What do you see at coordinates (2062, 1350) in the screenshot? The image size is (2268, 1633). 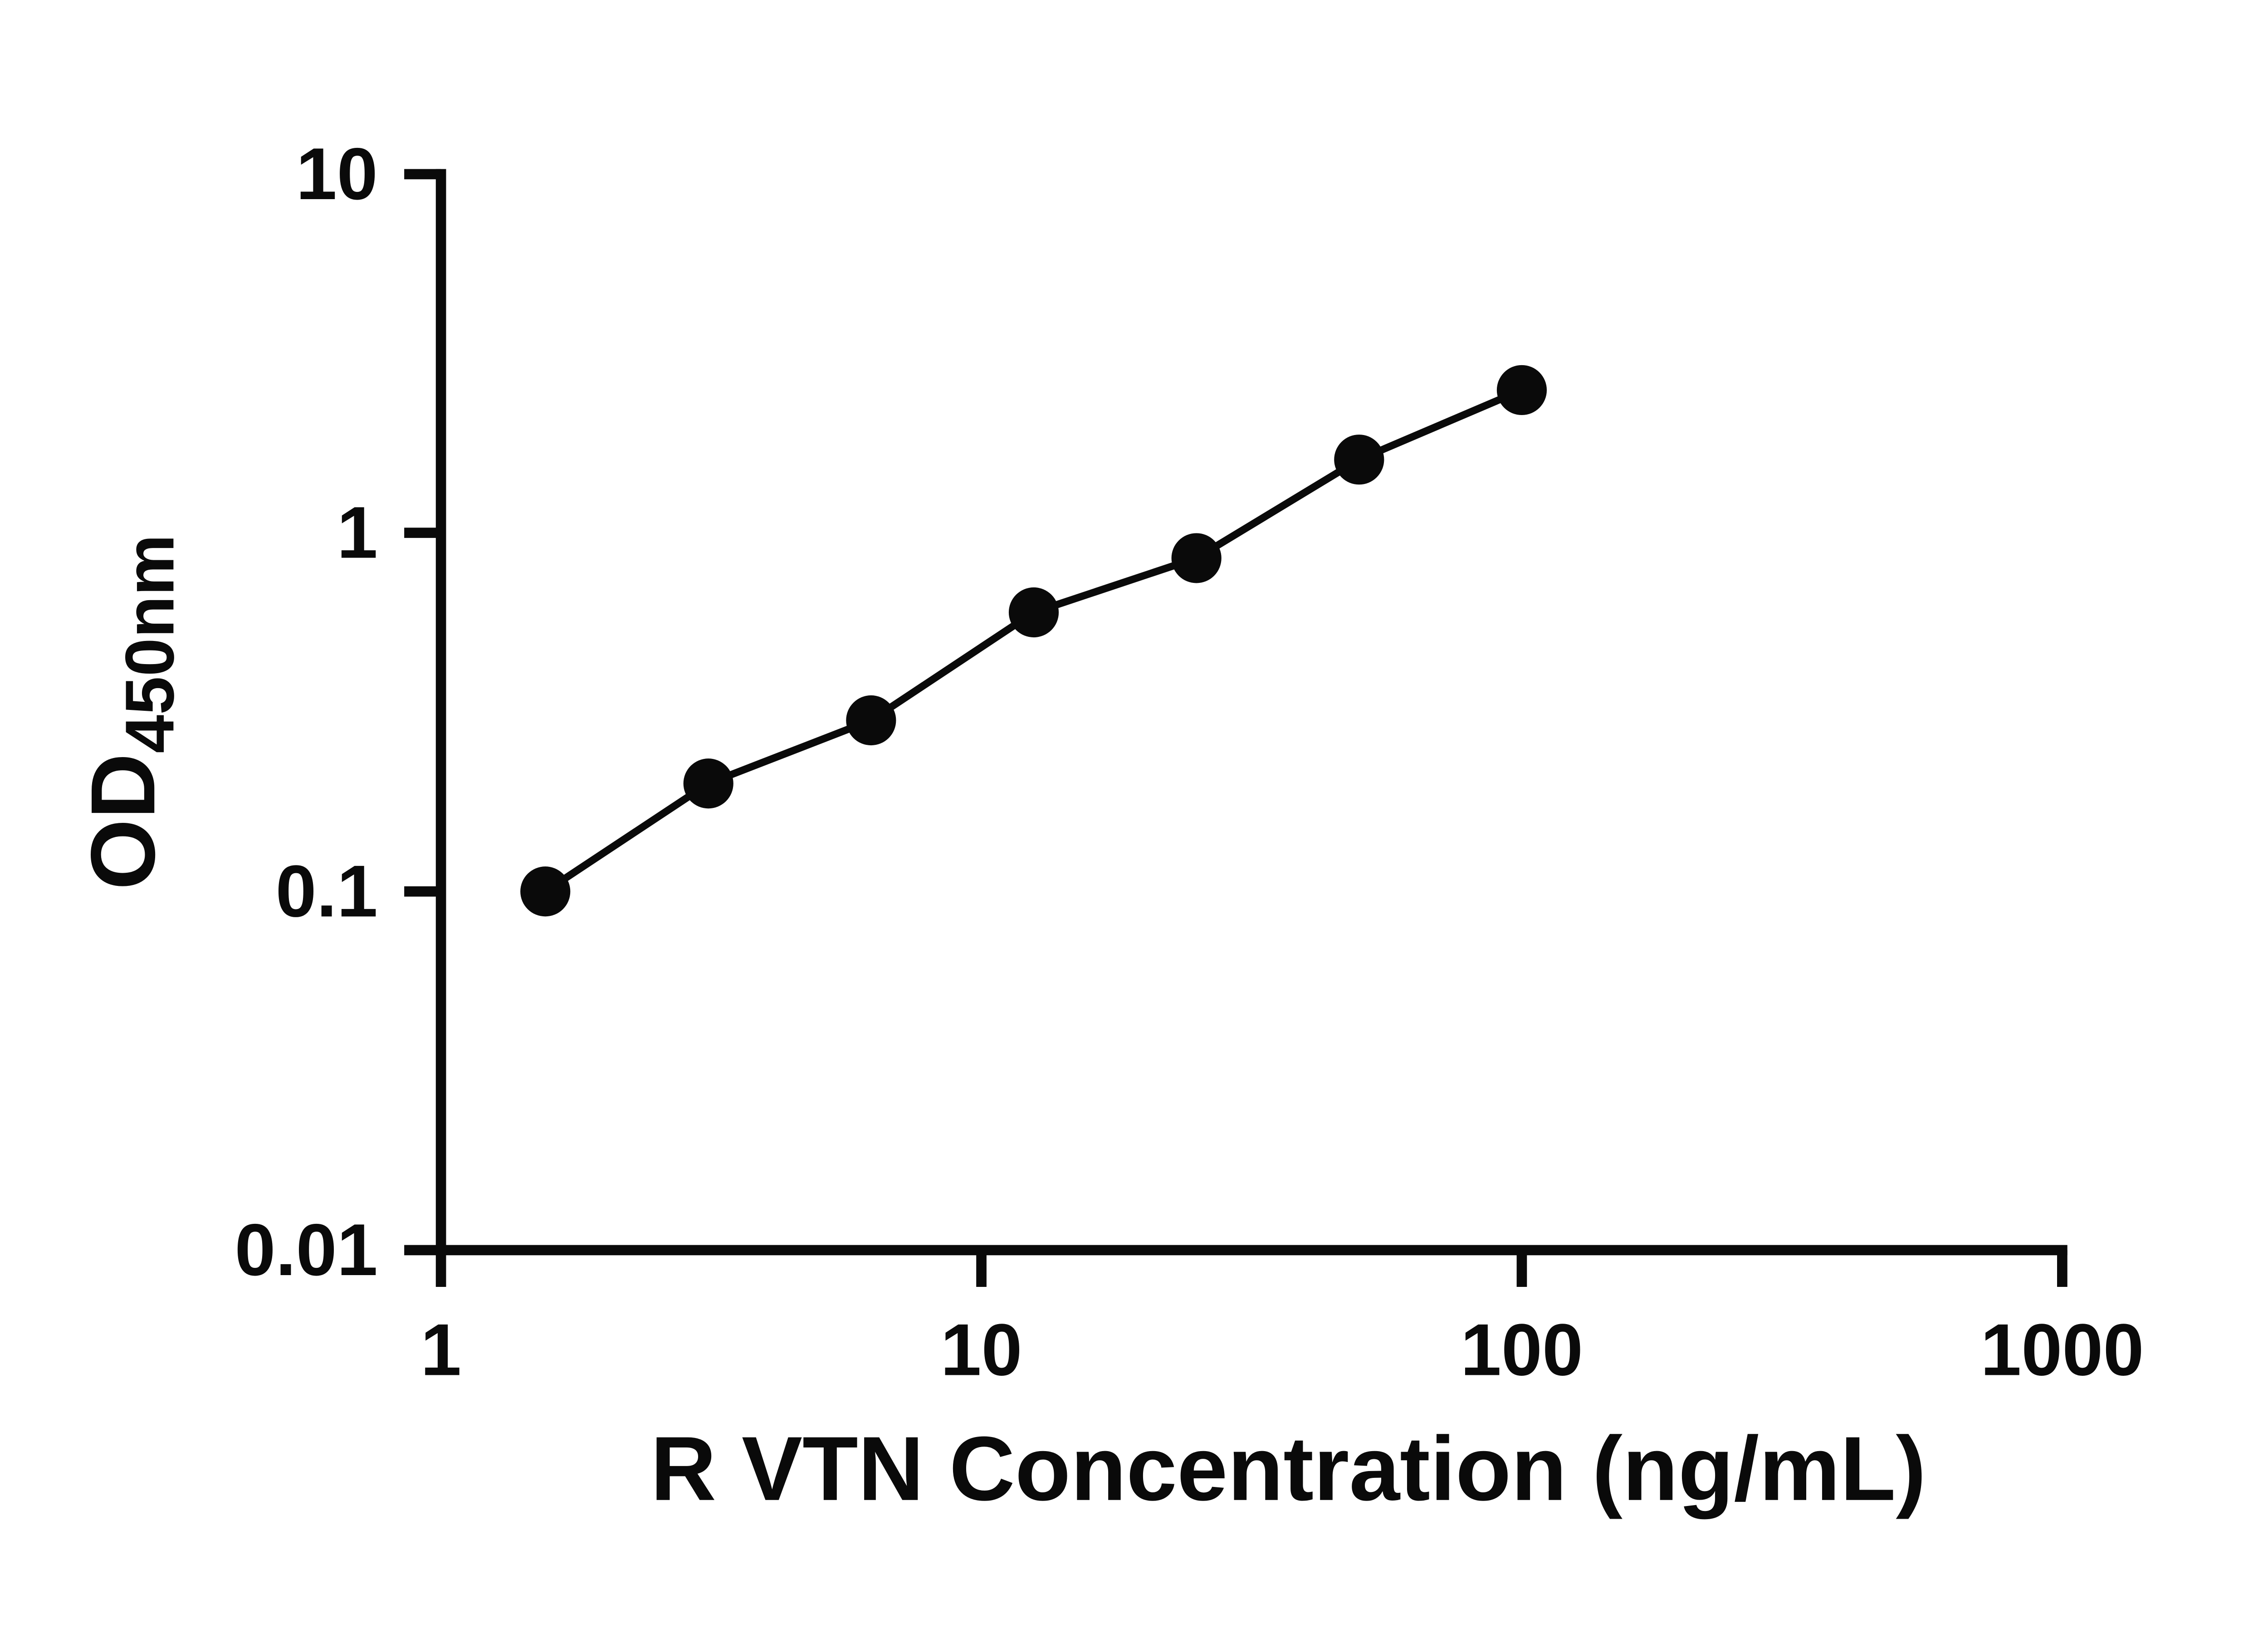 I see `x-tick-label: 1000` at bounding box center [2062, 1350].